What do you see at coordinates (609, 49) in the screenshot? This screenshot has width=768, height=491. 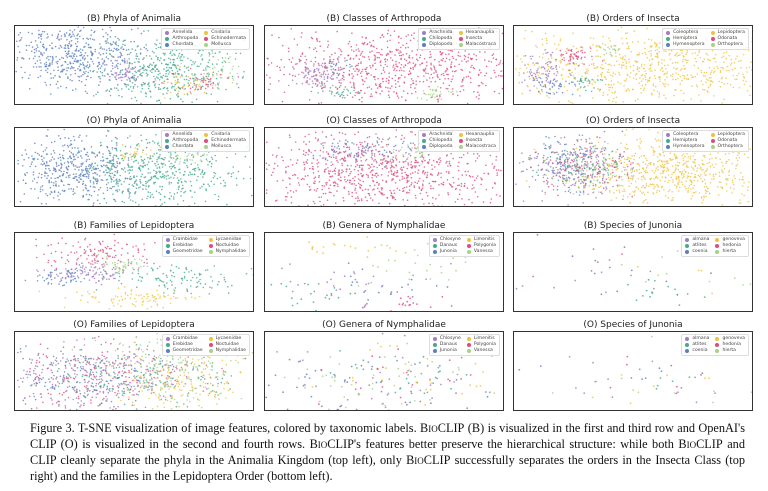 I see `scatter-point-orthoptera` at bounding box center [609, 49].